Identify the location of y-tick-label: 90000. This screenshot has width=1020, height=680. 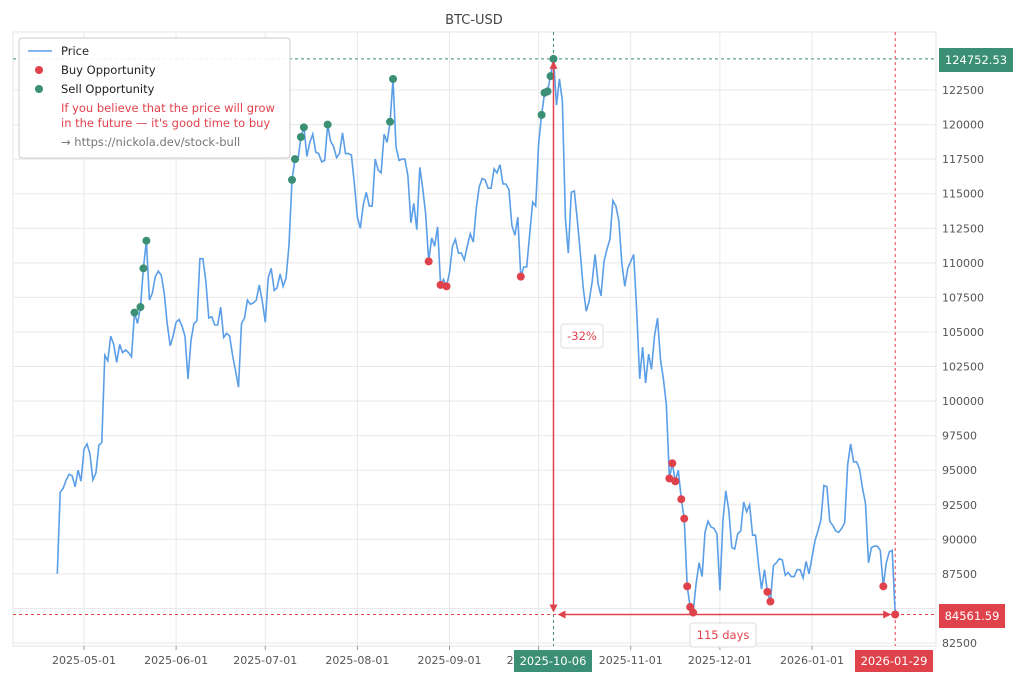
(959, 539).